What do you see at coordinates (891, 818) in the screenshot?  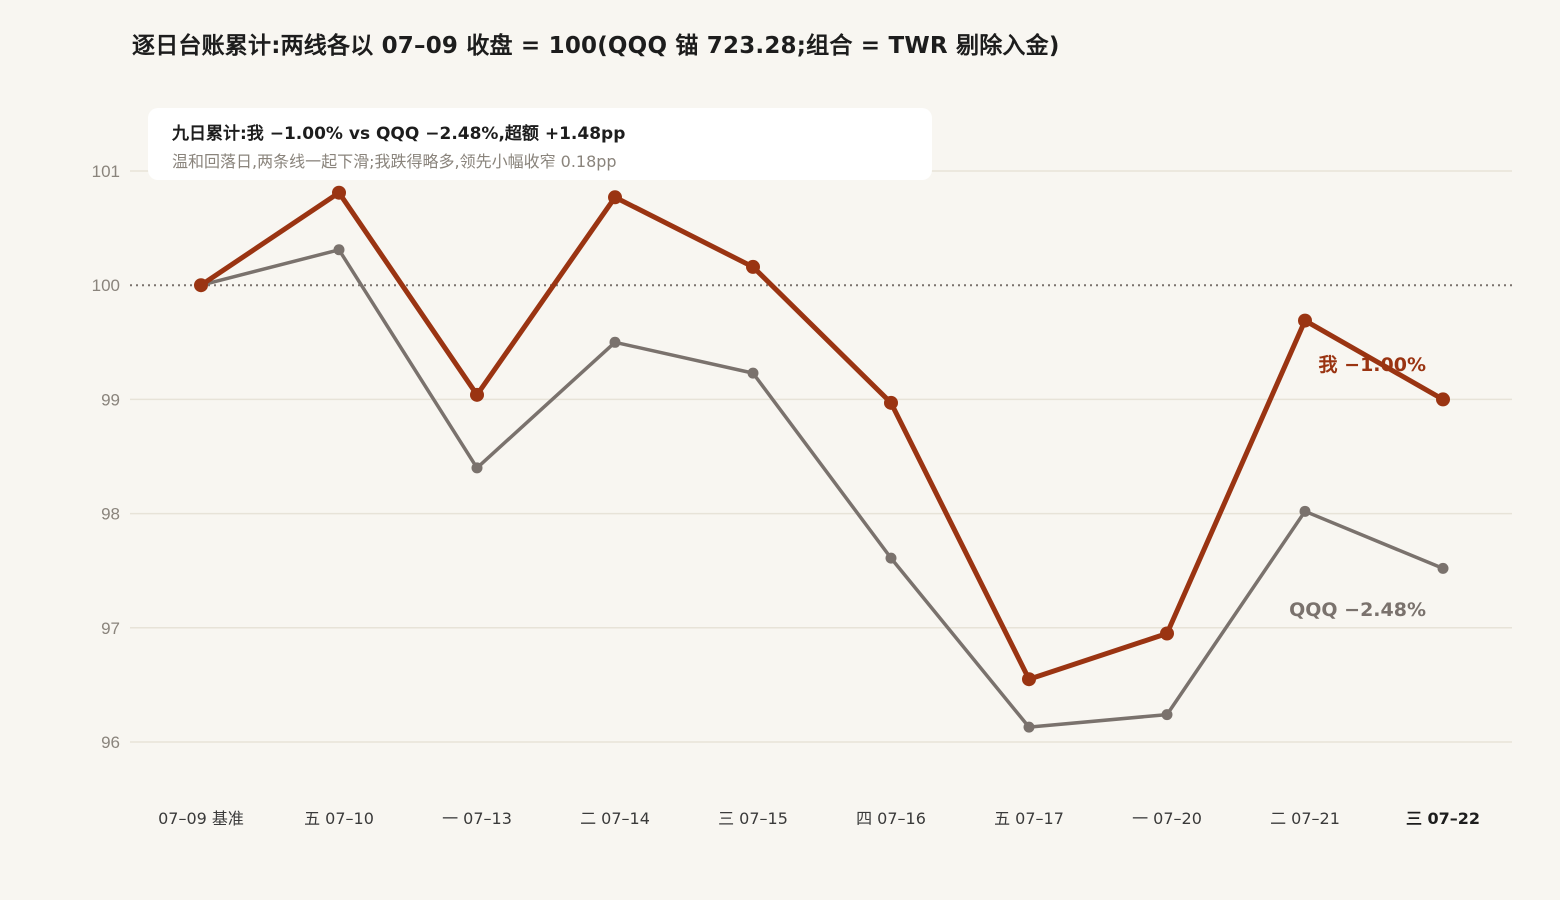 I see `x-tick-label: 四 07–16` at bounding box center [891, 818].